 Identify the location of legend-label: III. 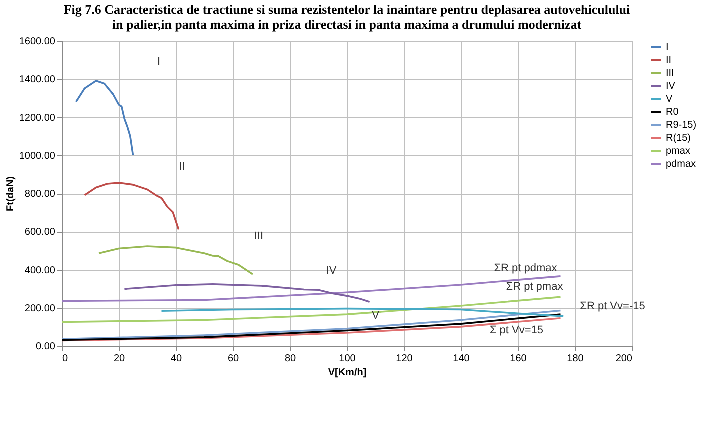
(670, 73).